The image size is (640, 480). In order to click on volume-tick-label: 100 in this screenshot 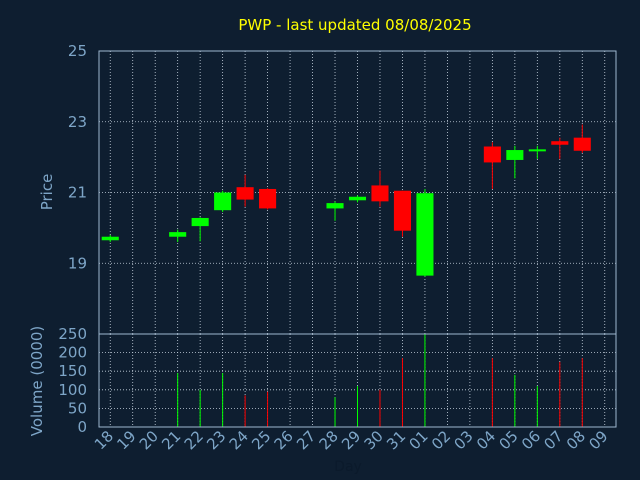, I will do `click(72, 390)`.